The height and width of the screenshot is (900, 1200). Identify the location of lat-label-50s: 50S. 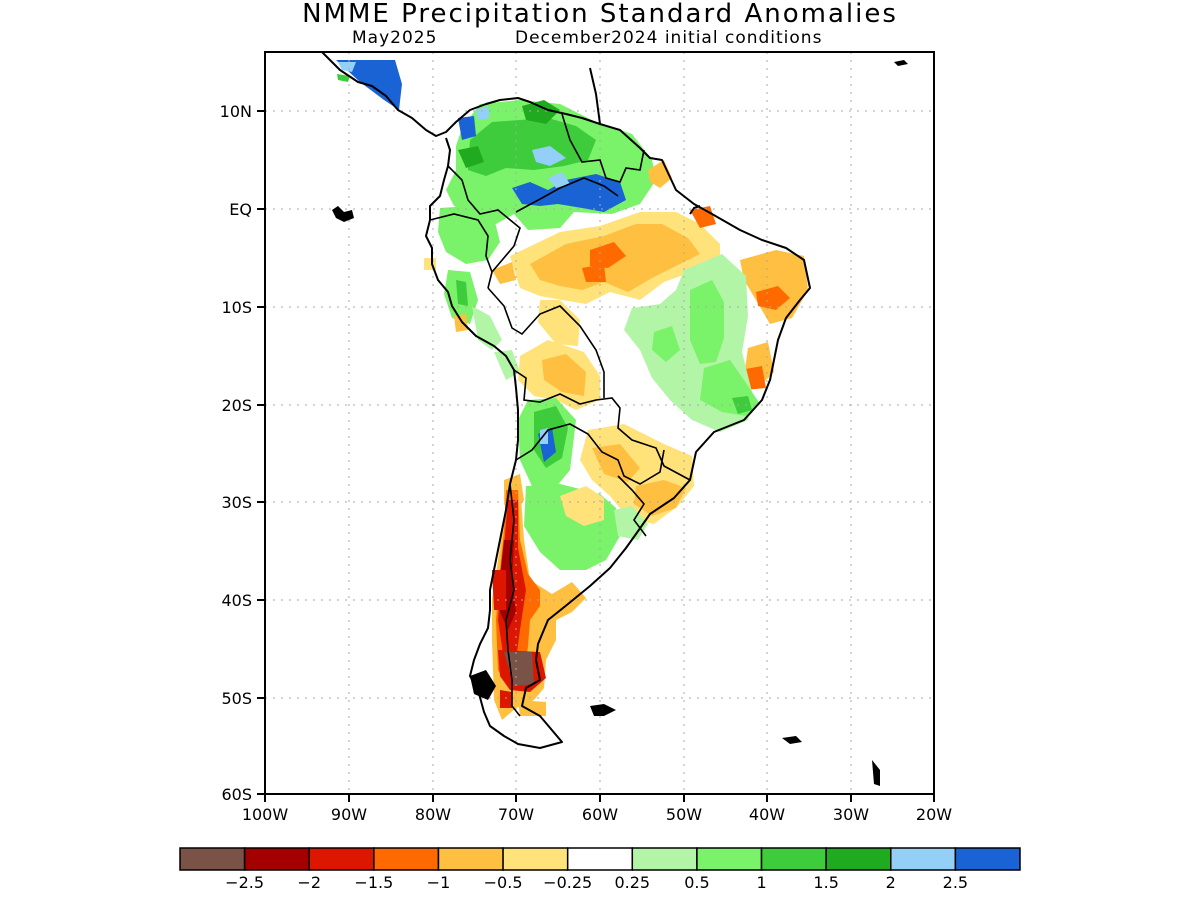
(236, 698).